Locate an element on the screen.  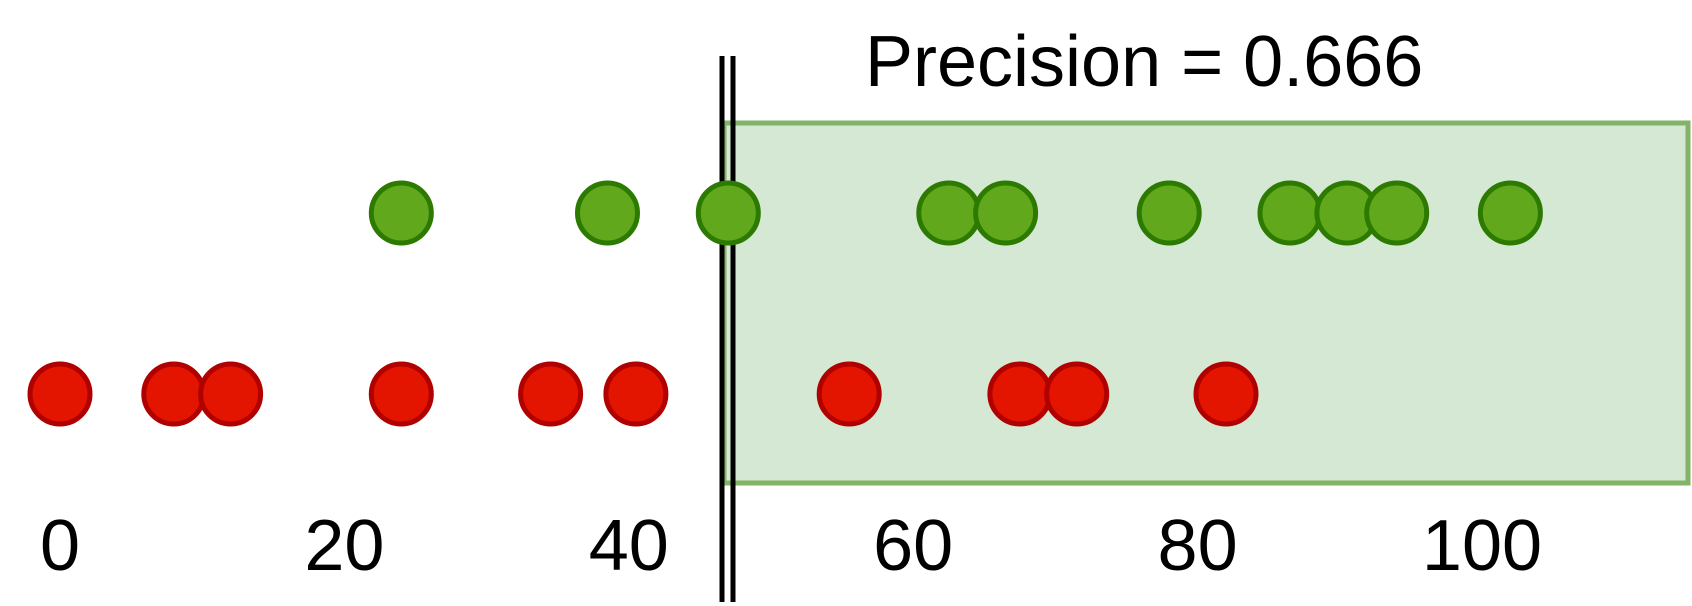
tick-label: 80 is located at coordinates (1198, 546).